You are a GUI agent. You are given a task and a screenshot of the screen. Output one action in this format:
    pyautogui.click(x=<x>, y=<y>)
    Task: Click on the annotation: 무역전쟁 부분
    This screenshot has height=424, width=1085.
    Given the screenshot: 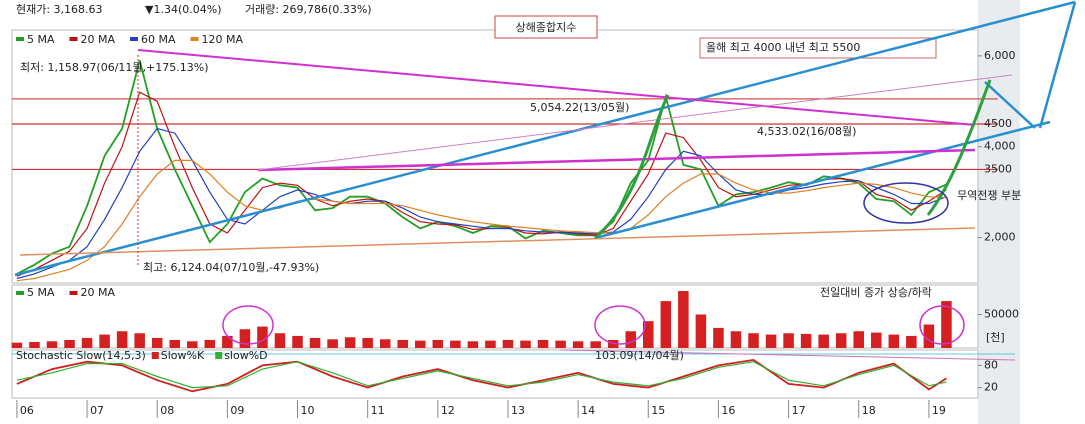 What is the action you would take?
    pyautogui.click(x=989, y=195)
    